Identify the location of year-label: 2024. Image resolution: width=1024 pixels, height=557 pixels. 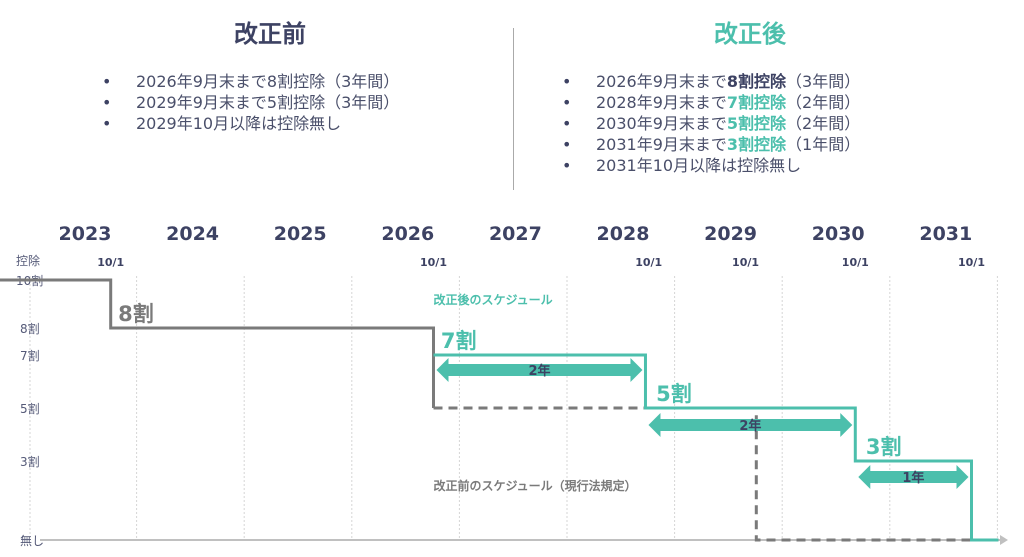
(192, 234).